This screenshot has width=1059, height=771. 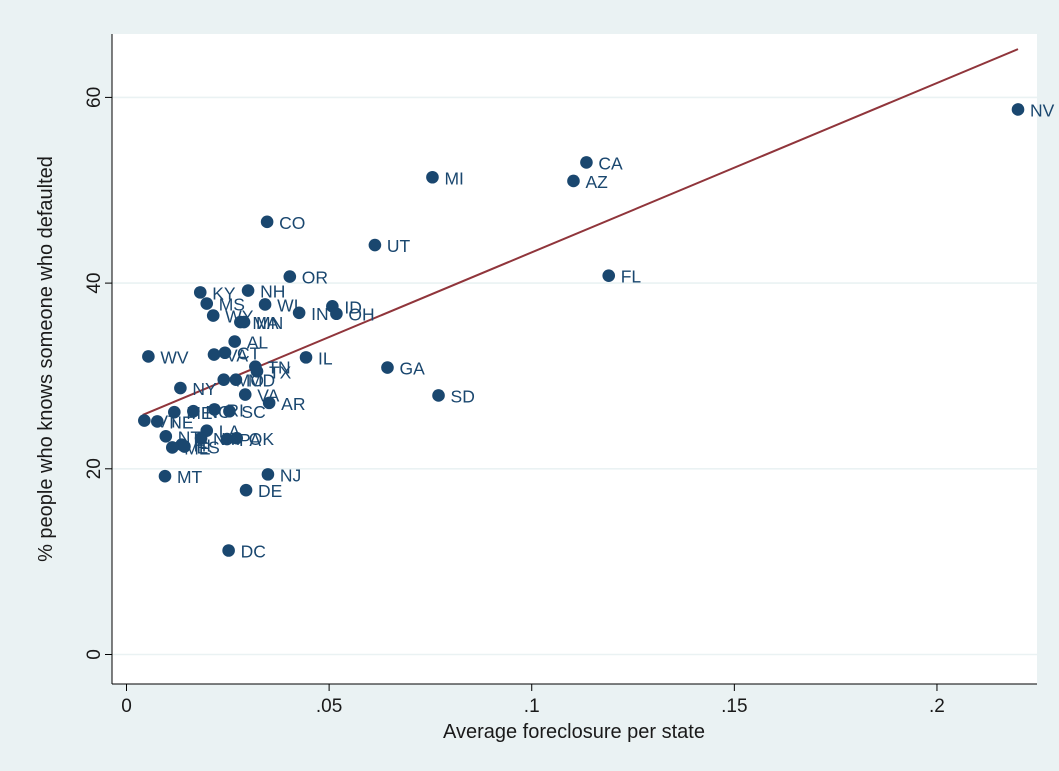 What do you see at coordinates (282, 223) in the screenshot?
I see `data-point: CO` at bounding box center [282, 223].